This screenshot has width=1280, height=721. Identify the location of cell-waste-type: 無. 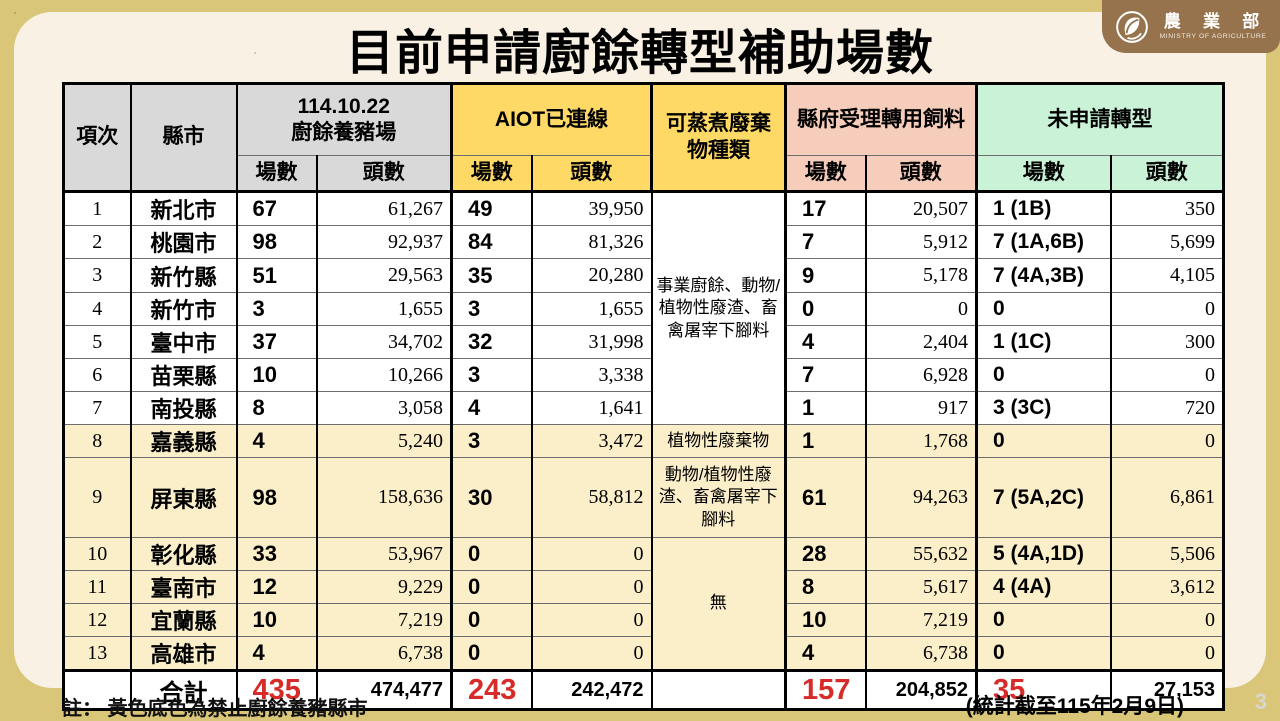
(718, 604).